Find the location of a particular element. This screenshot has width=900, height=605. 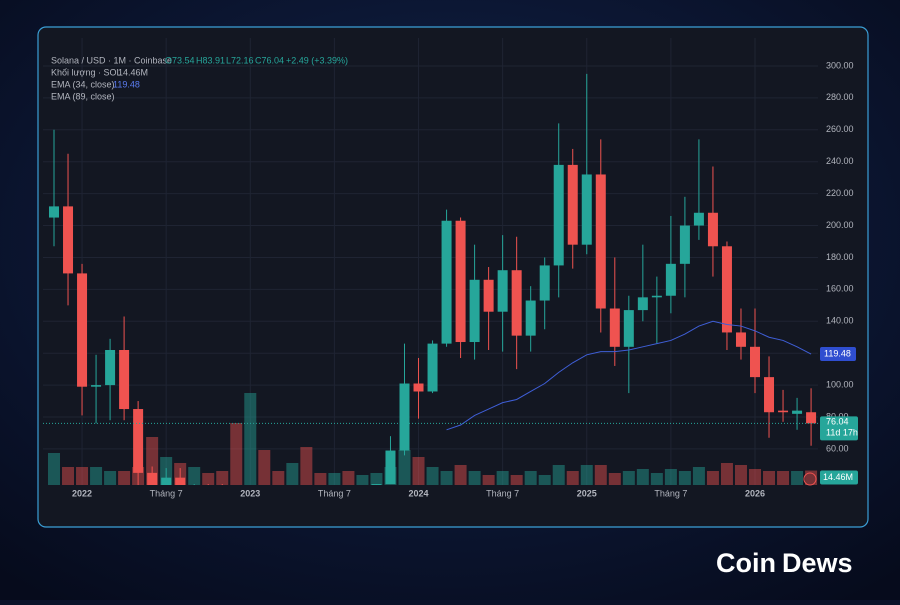

ohlc-change: +2.49 (+3.39%) is located at coordinates (317, 60).